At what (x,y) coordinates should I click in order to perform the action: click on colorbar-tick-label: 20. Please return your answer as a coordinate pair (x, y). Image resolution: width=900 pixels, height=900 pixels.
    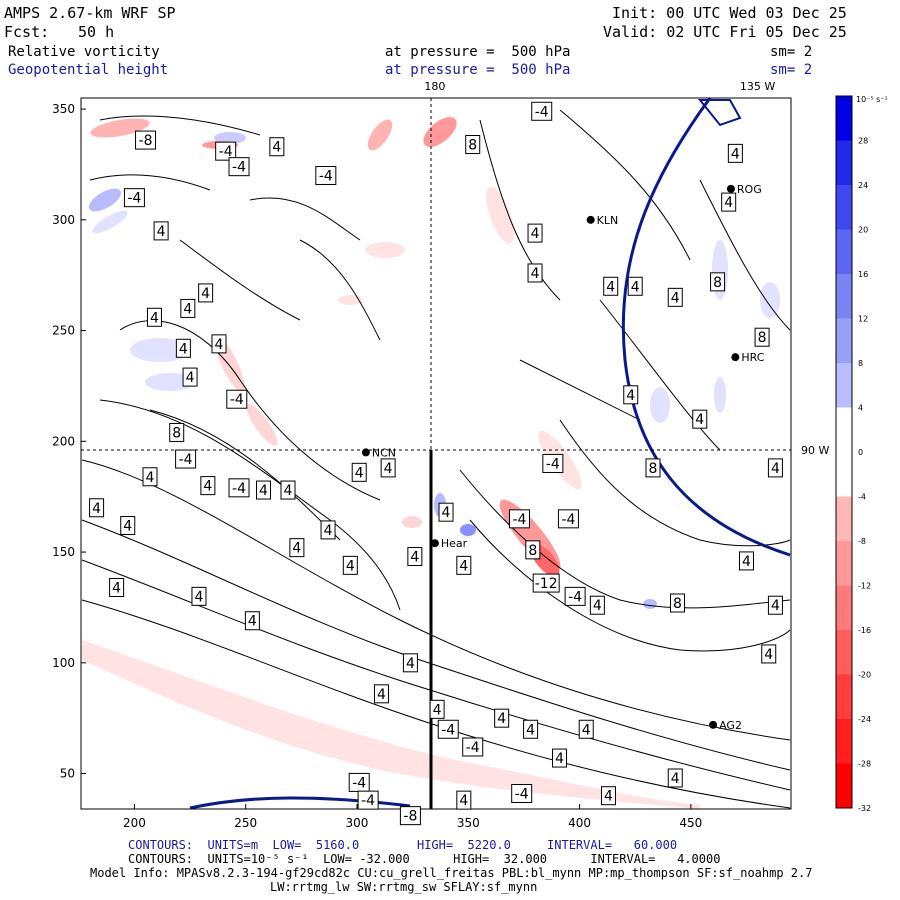
    Looking at the image, I should click on (863, 230).